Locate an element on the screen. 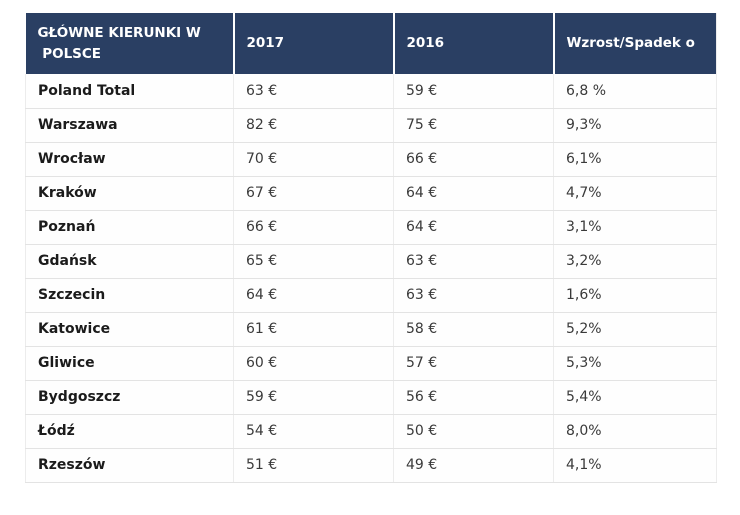  table-row: Poznań 66 € 64 € 3,1% is located at coordinates (371, 227).